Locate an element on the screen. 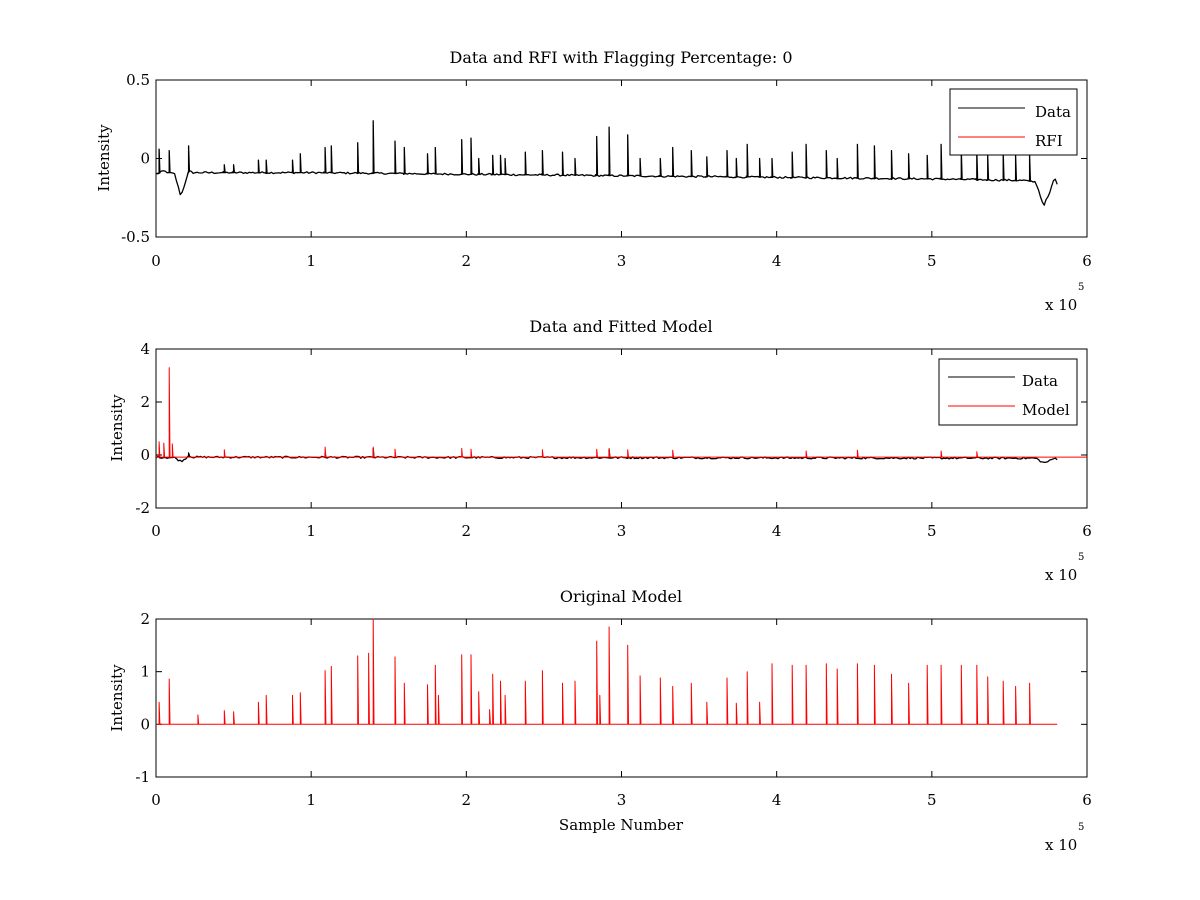 The height and width of the screenshot is (900, 1200). panel-2-legend: Data Model is located at coordinates (1008, 392).